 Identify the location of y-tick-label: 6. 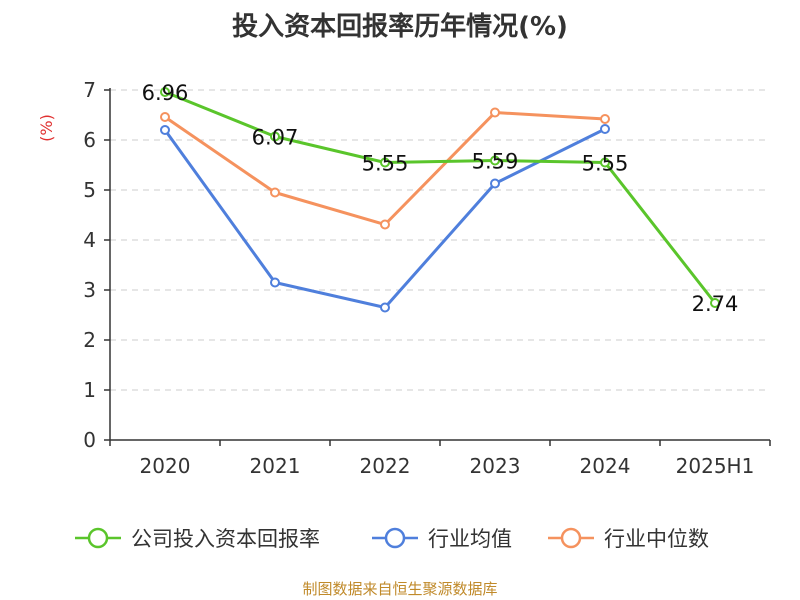
(89, 140).